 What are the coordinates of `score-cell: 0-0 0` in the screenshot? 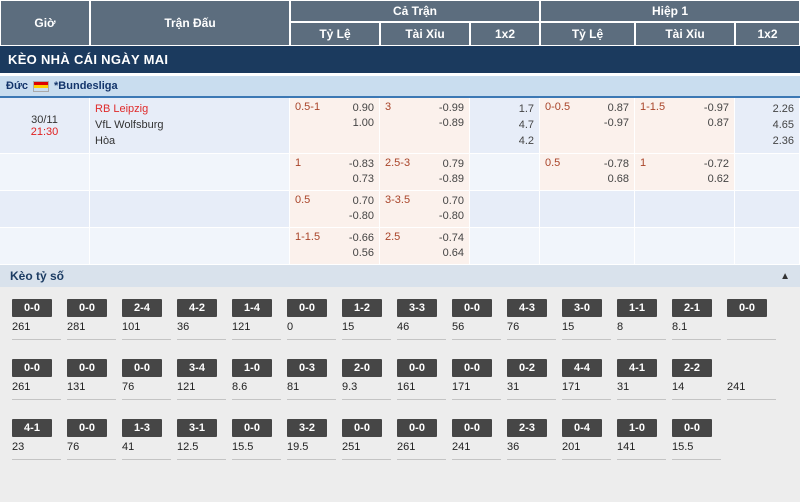 It's located at (311, 319).